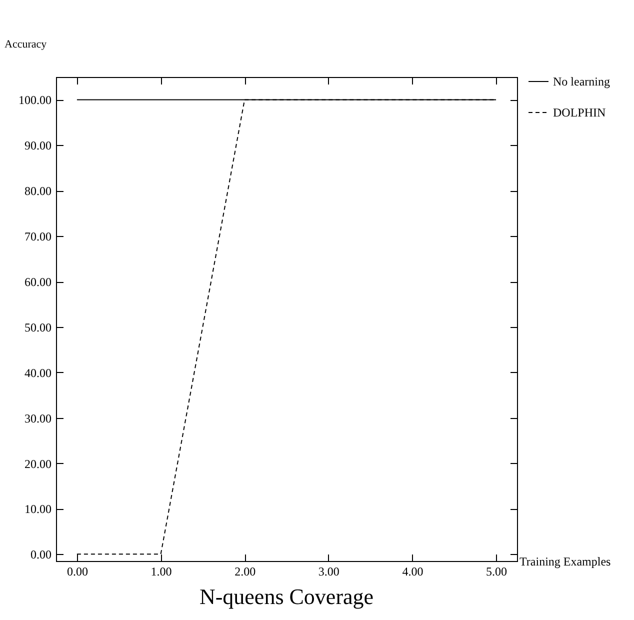  What do you see at coordinates (38, 237) in the screenshot?
I see `y-tick-label: 70.00` at bounding box center [38, 237].